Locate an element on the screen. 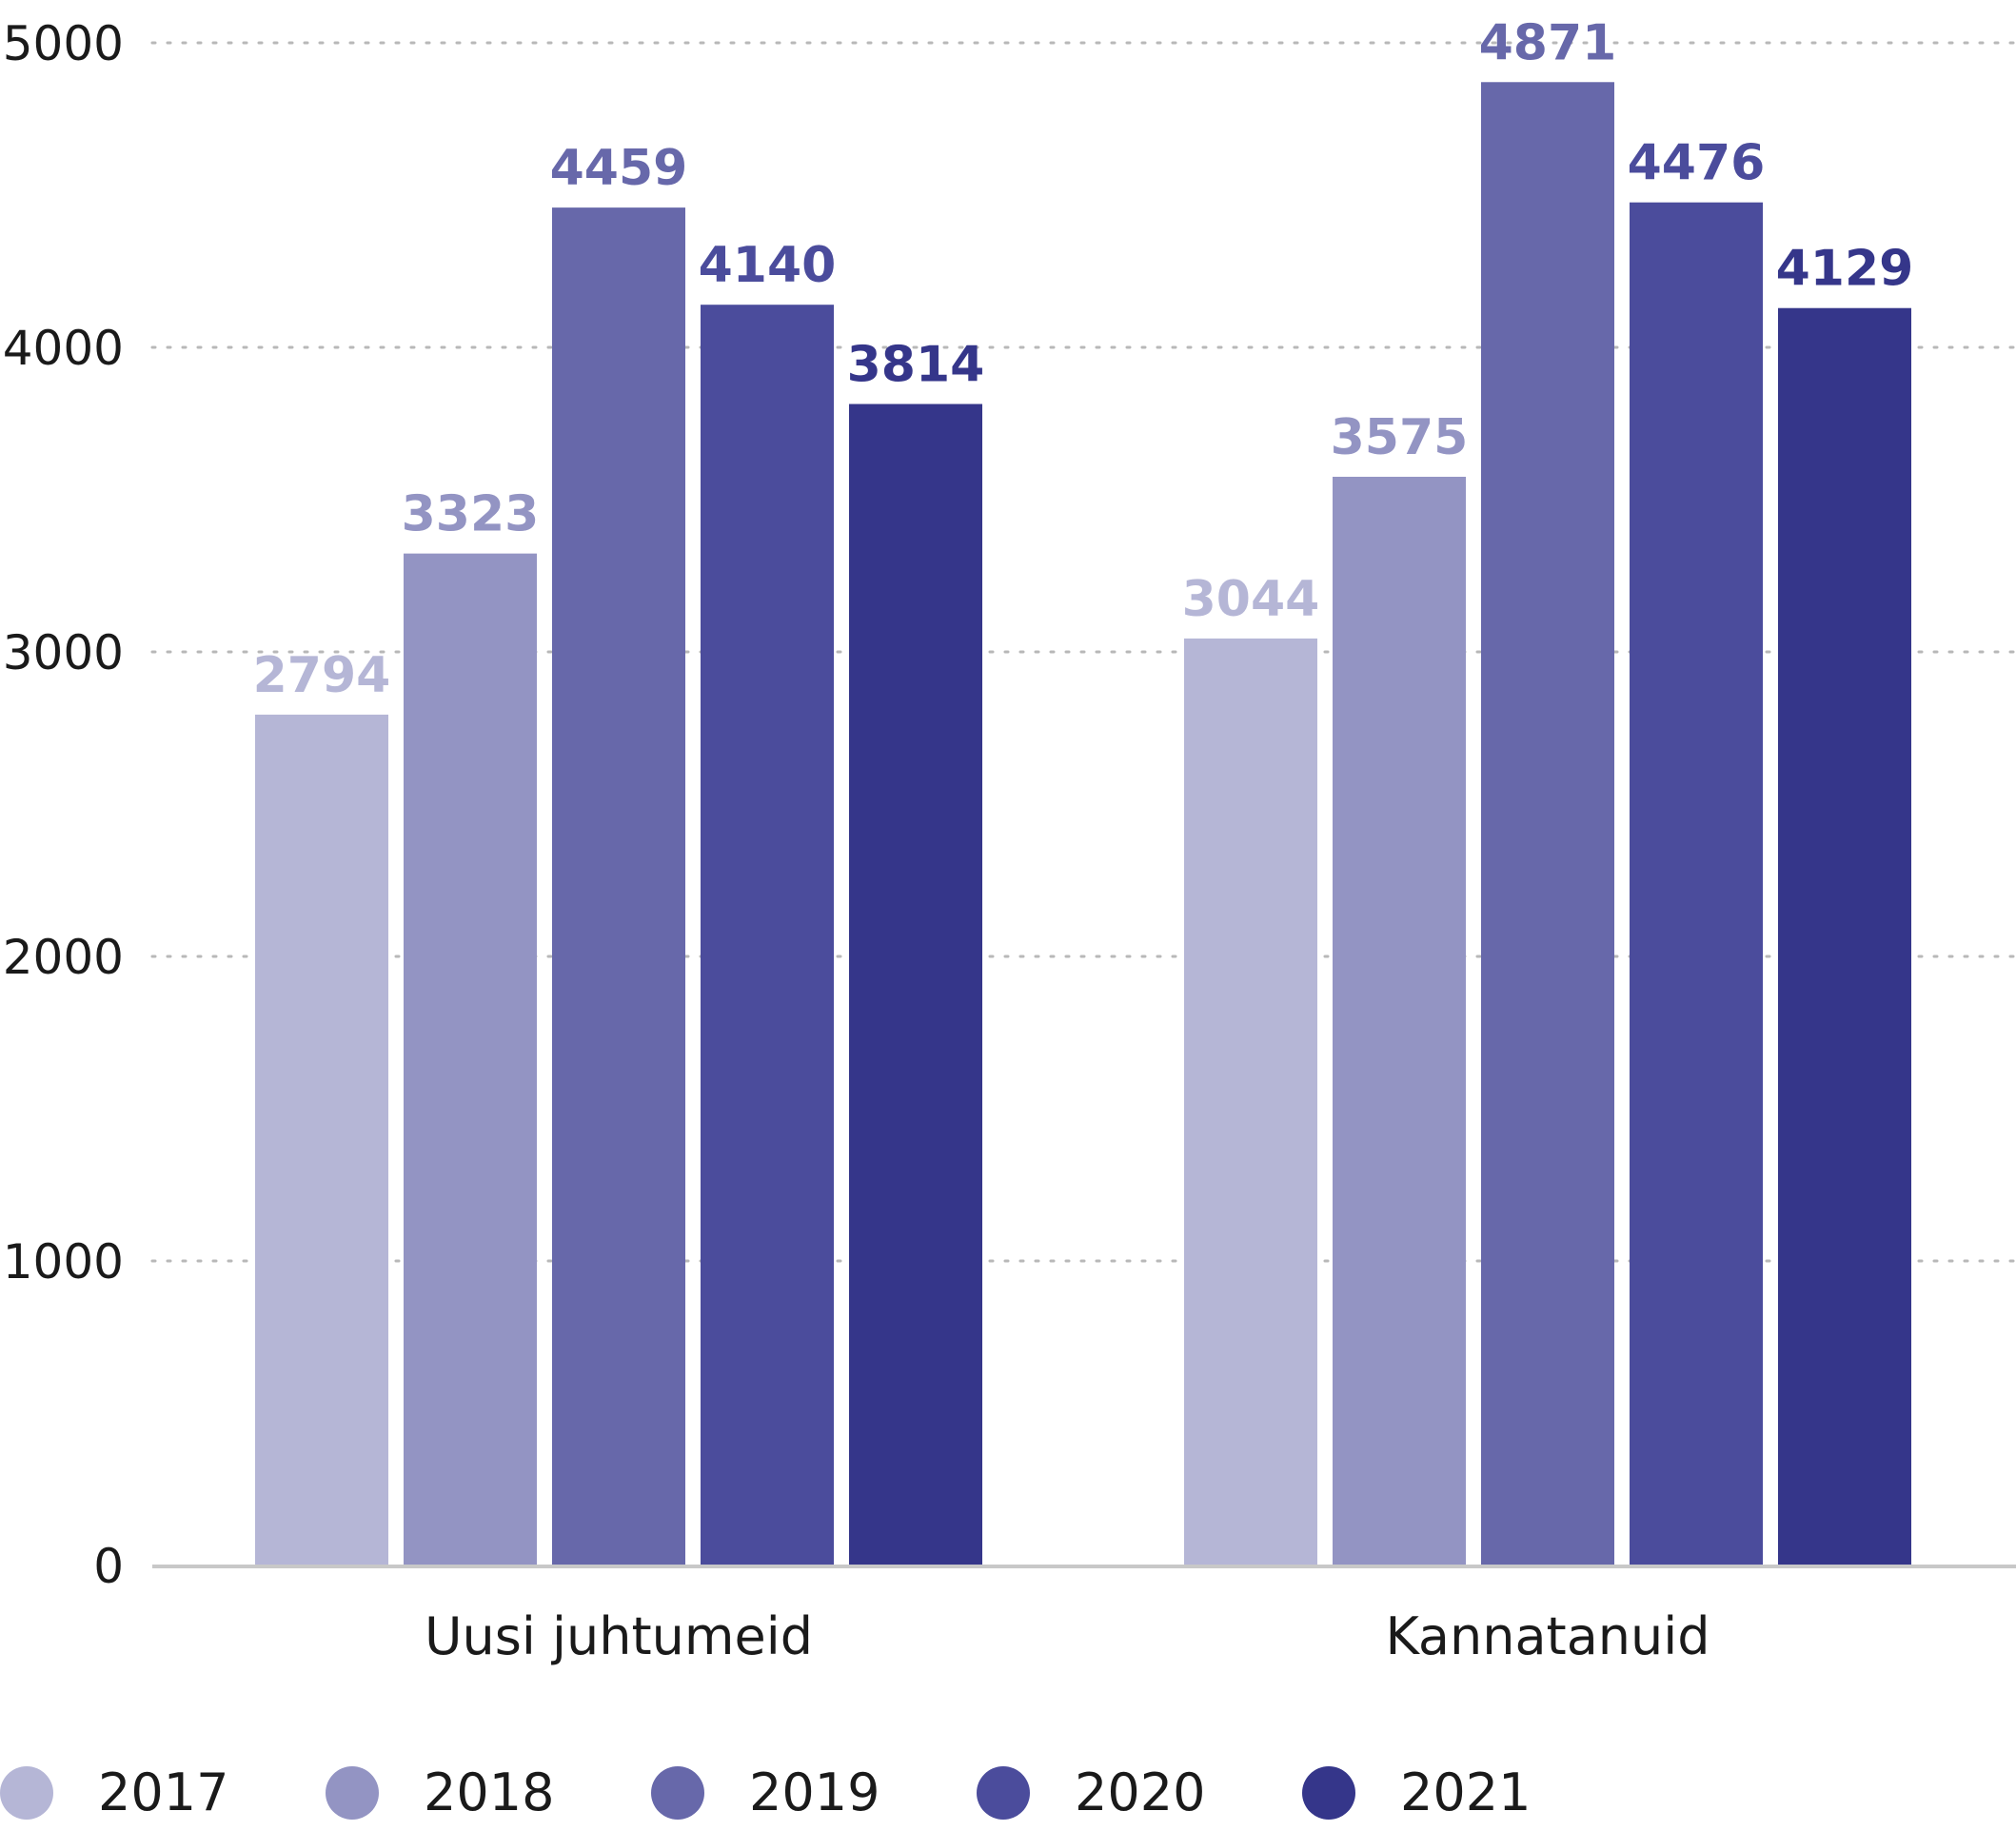  bar-2018-kannatanuid is located at coordinates (1400, 1021).